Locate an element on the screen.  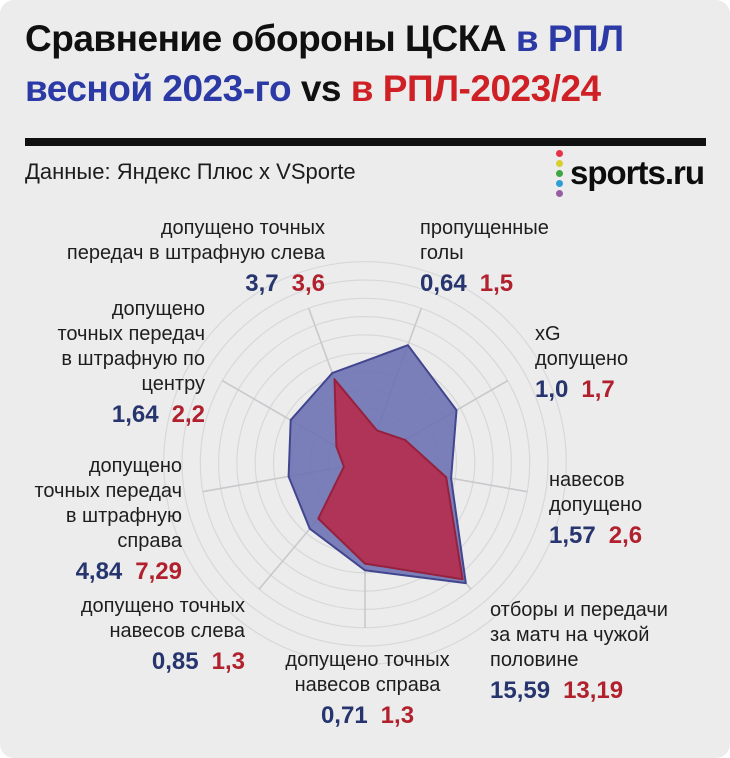
axis-accurate-crosses-right: допущено точных навесов справа 0,71 1,3 is located at coordinates (367, 688).